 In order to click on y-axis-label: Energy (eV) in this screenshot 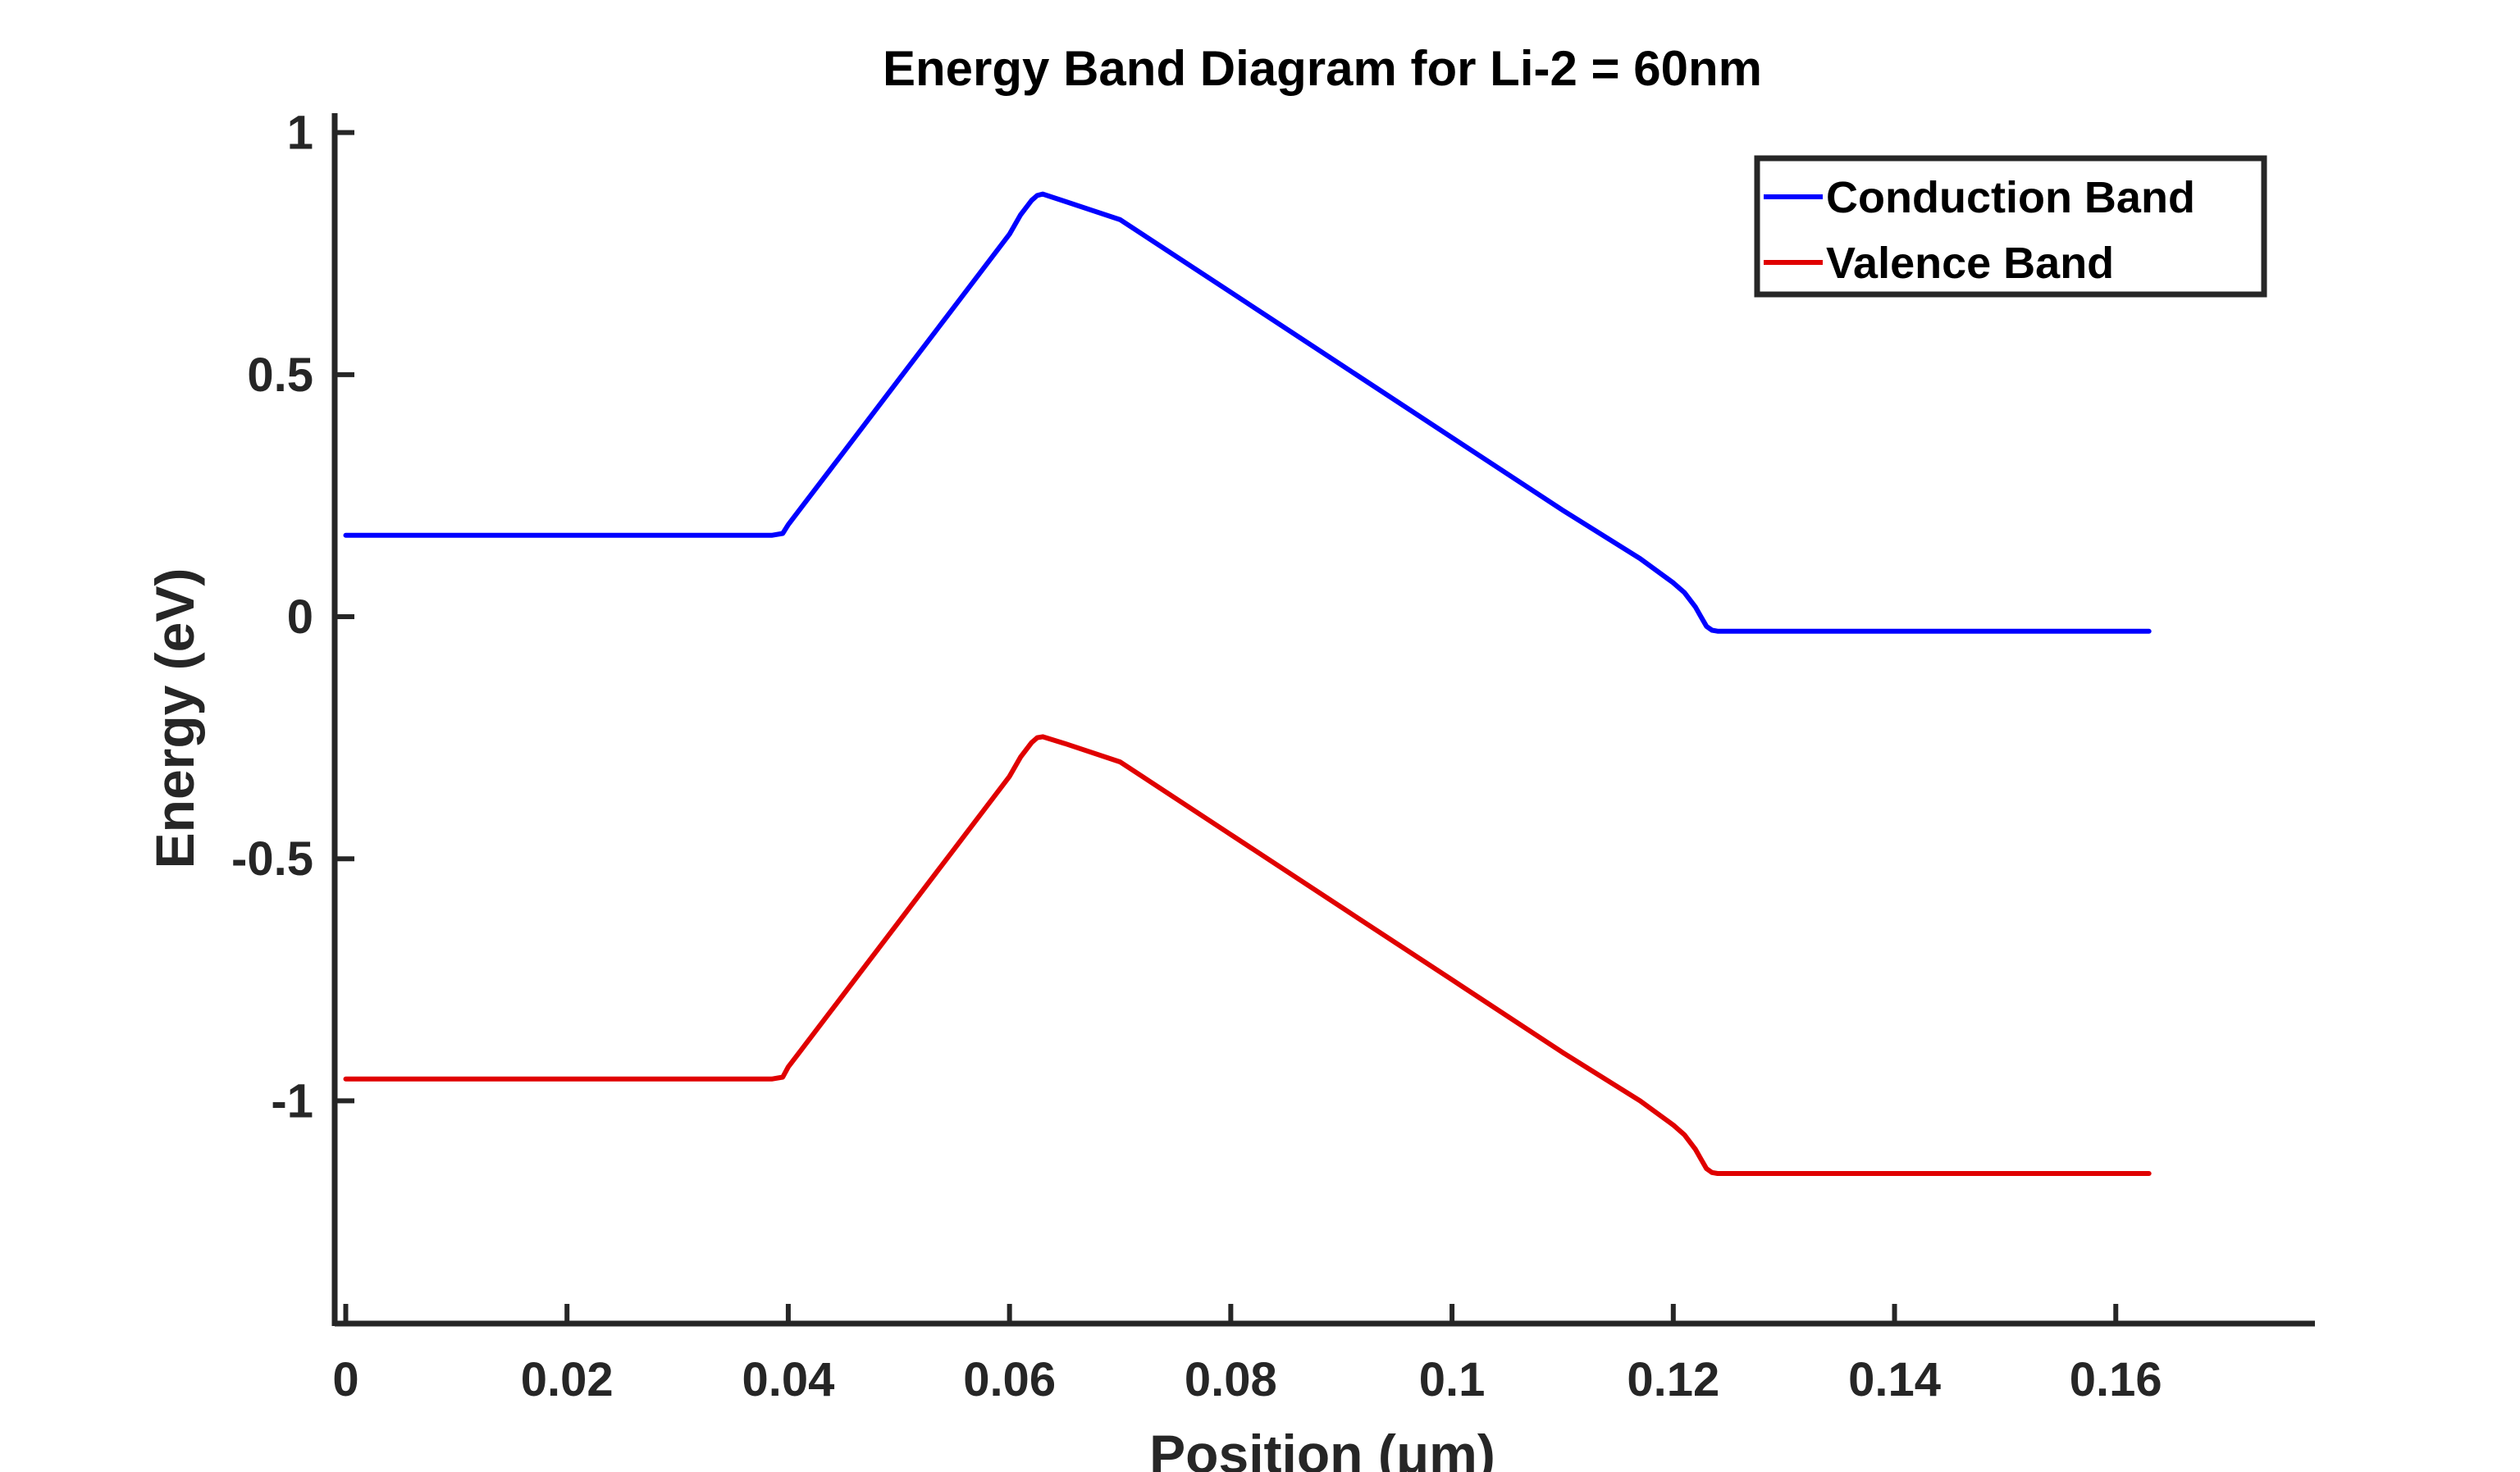, I will do `click(174, 718)`.